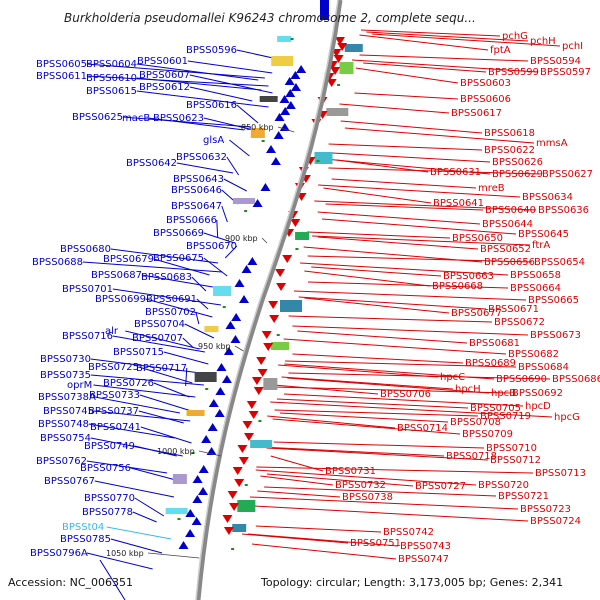  I want to click on right-gene-label: BPSS0727, so click(440, 486).